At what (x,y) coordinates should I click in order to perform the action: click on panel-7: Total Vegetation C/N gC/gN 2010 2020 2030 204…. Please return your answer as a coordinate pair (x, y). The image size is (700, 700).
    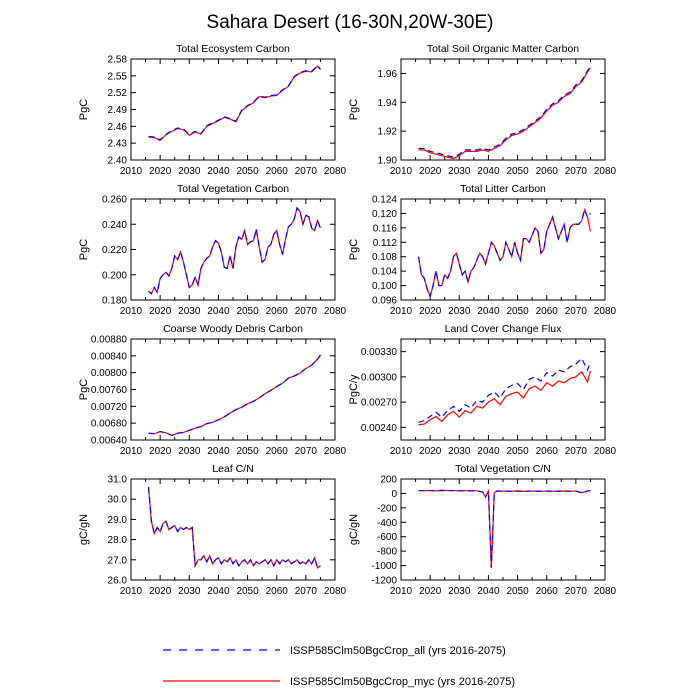
    Looking at the image, I should click on (482, 530).